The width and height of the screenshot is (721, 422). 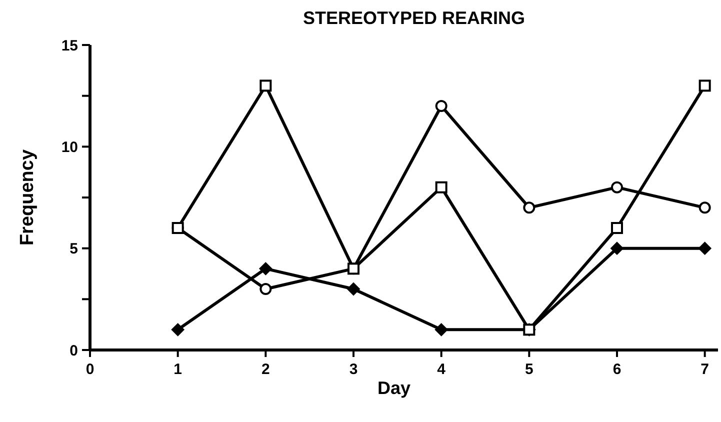 I want to click on y-tick-label: 15, so click(x=69, y=45).